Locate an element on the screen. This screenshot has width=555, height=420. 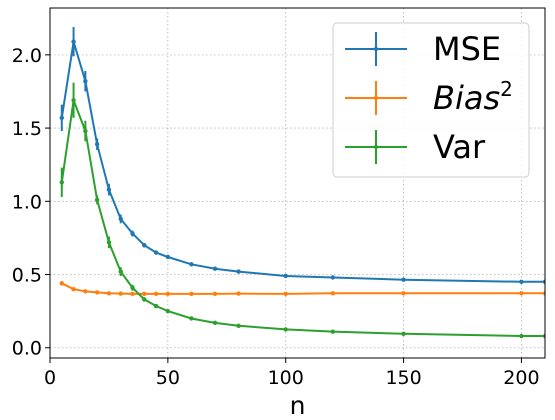
legend-label-main: Bias is located at coordinates (466, 98).